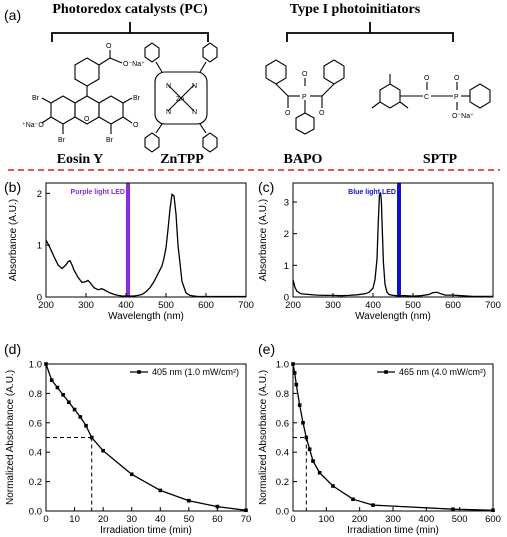 The height and width of the screenshot is (537, 507). Describe the element at coordinates (372, 192) in the screenshot. I see `led-annotation: Blue light LED` at that location.